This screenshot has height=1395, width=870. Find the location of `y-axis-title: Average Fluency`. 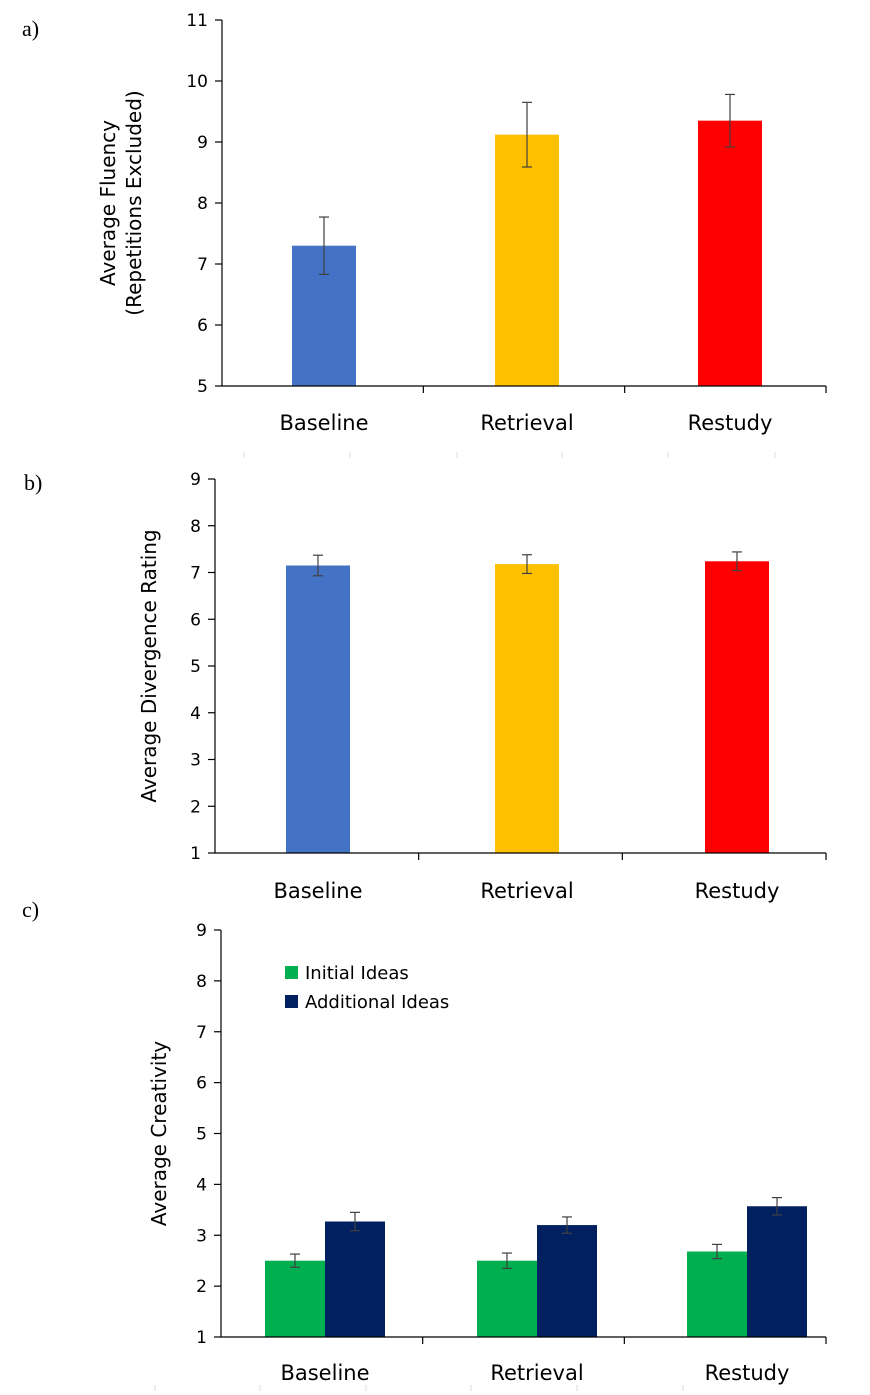

y-axis-title: Average Fluency is located at coordinates (108, 203).